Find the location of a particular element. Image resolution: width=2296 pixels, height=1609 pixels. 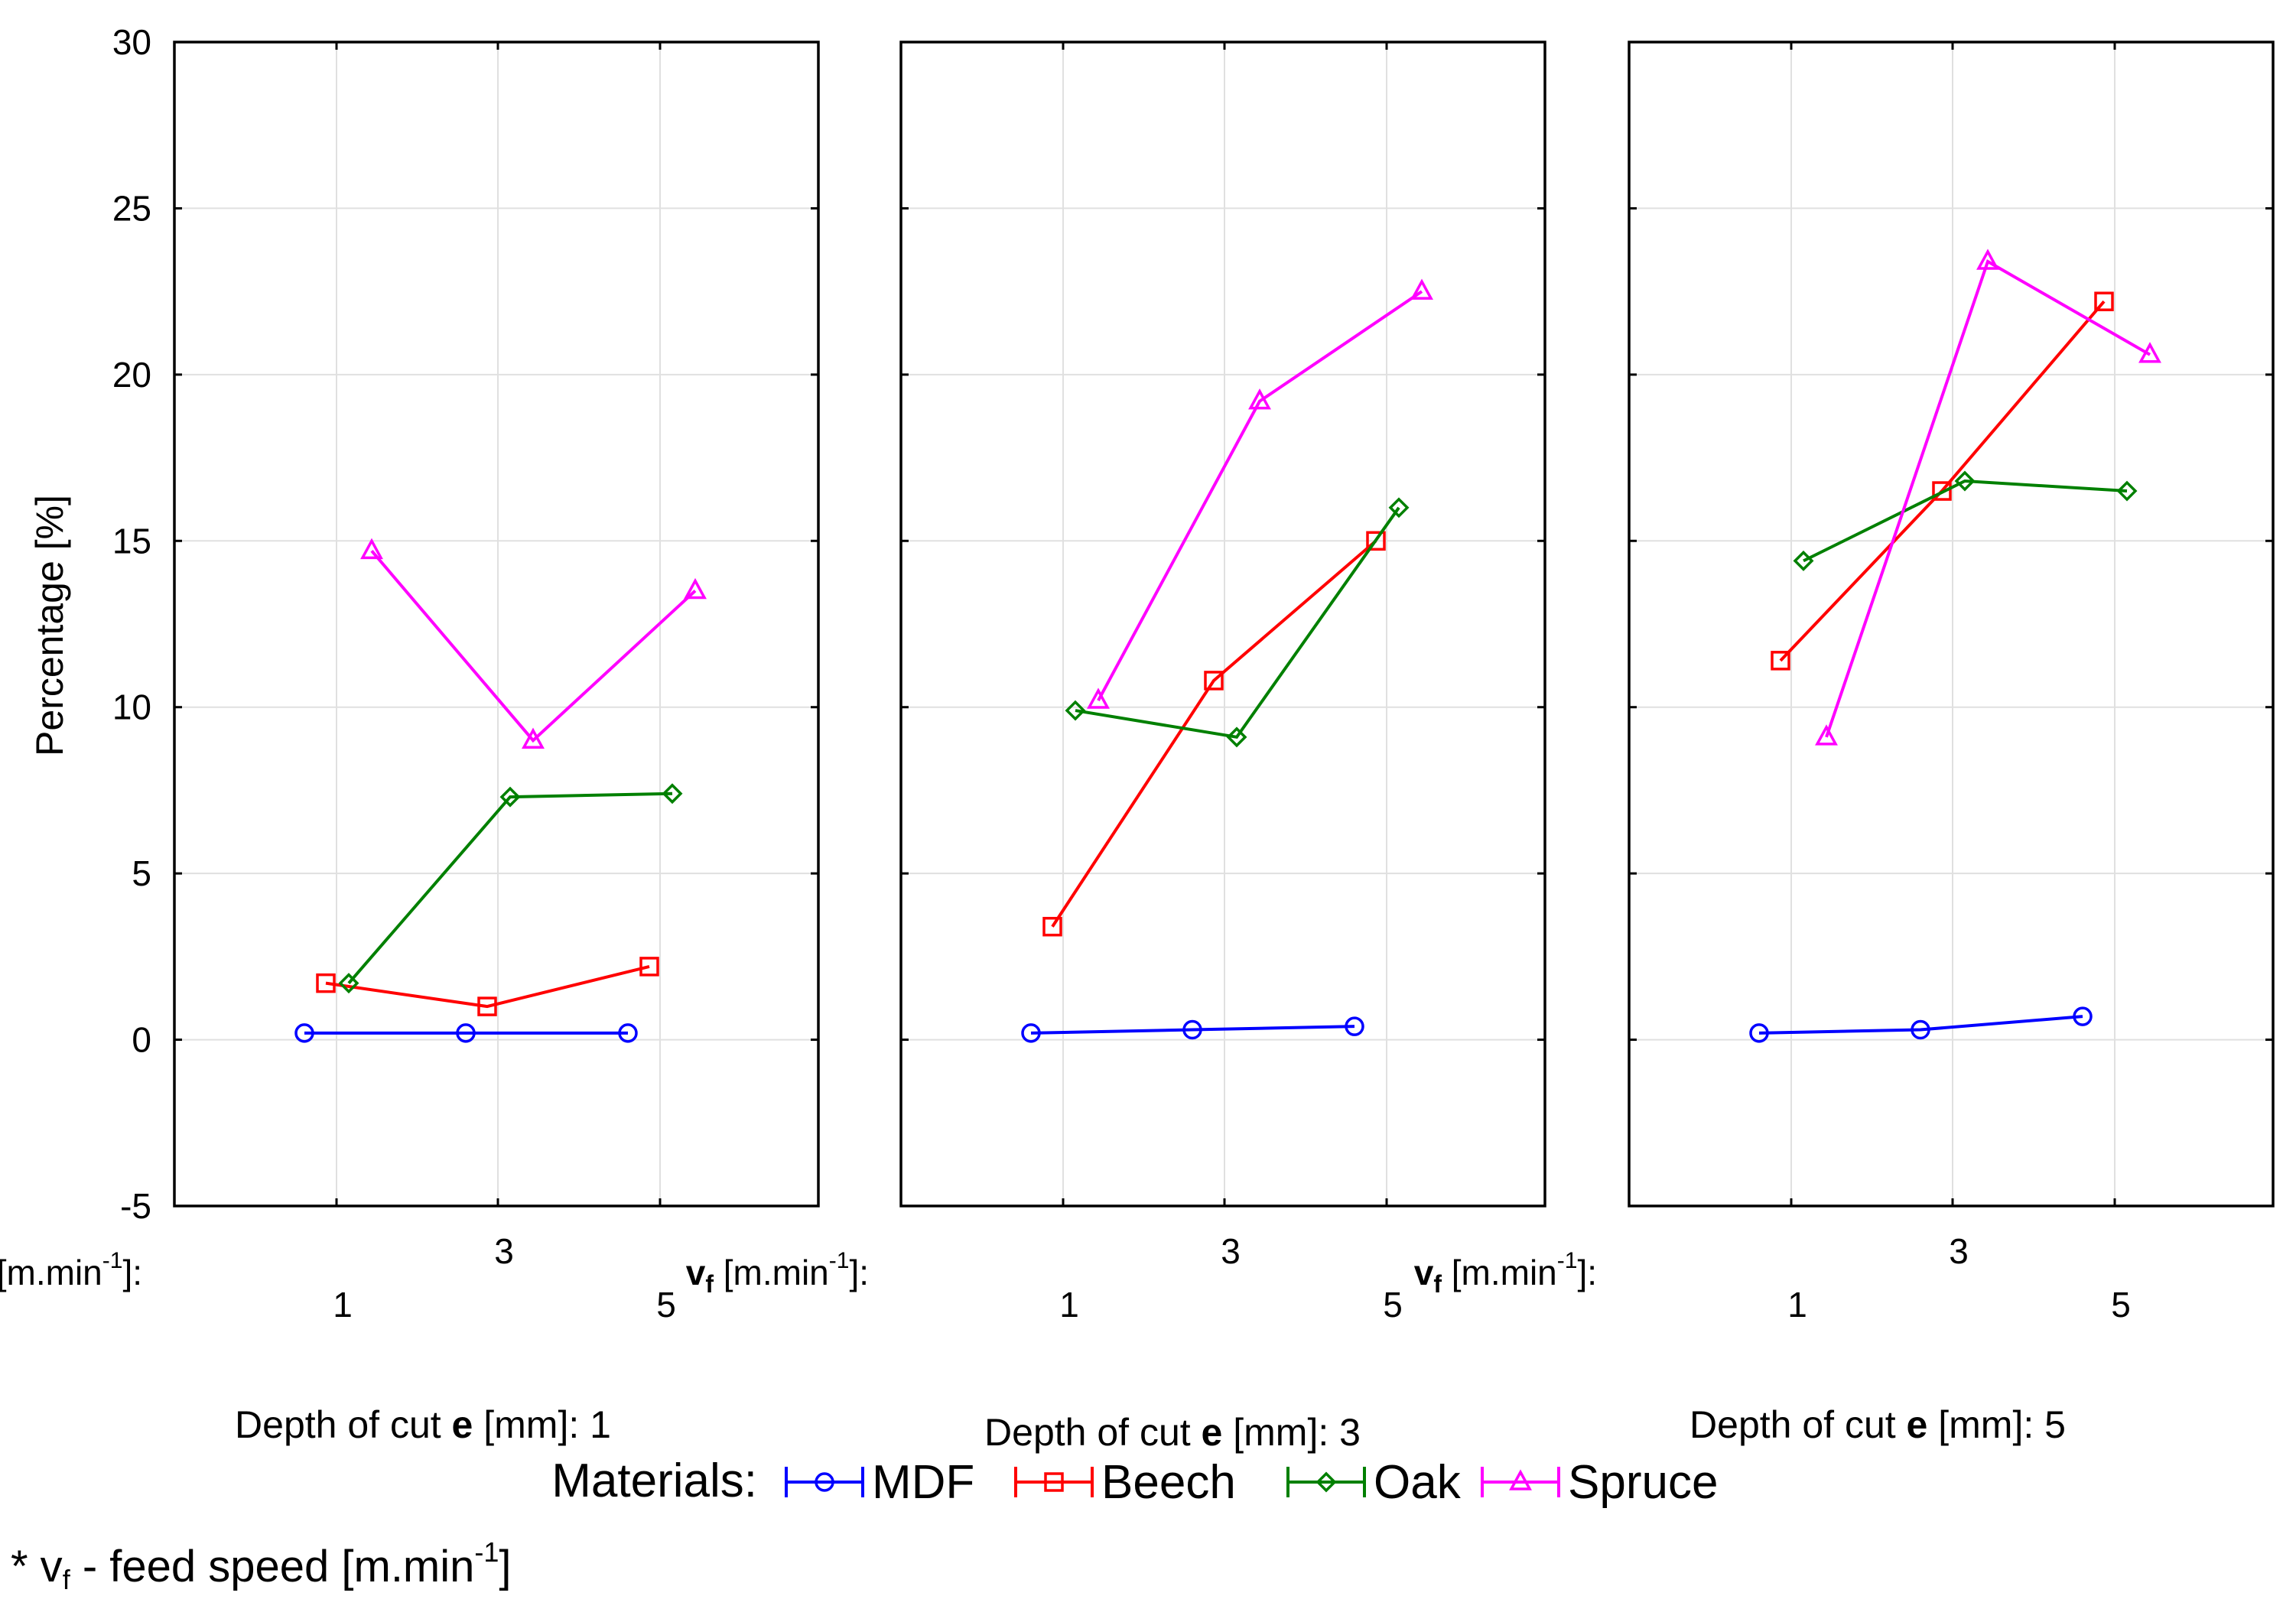

legend-item-mdf: MDF is located at coordinates (880, 1482).